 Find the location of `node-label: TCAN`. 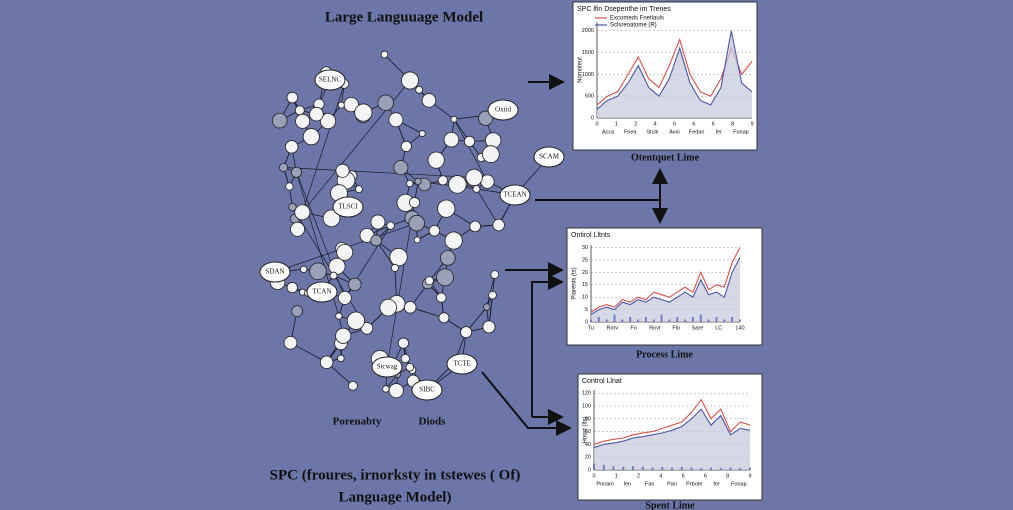

node-label: TCAN is located at coordinates (321, 292).